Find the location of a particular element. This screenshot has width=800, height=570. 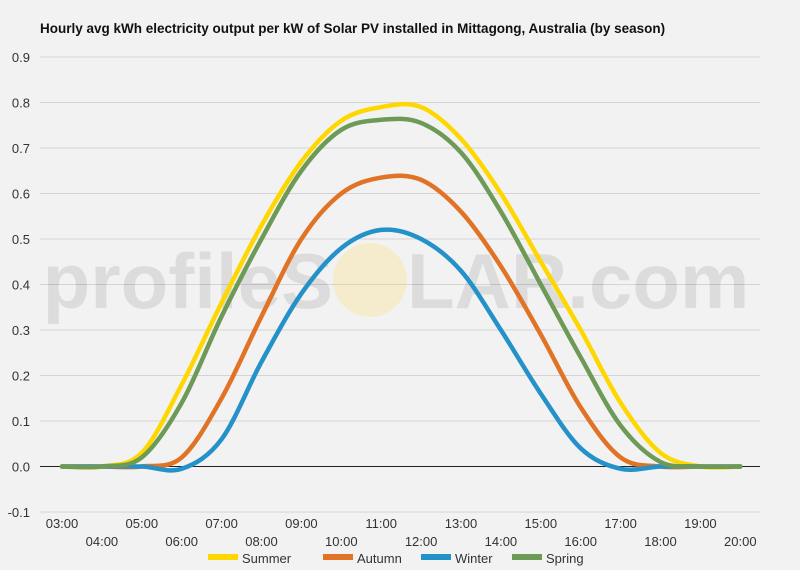

x-tick-label: 16:00 is located at coordinates (580, 541).